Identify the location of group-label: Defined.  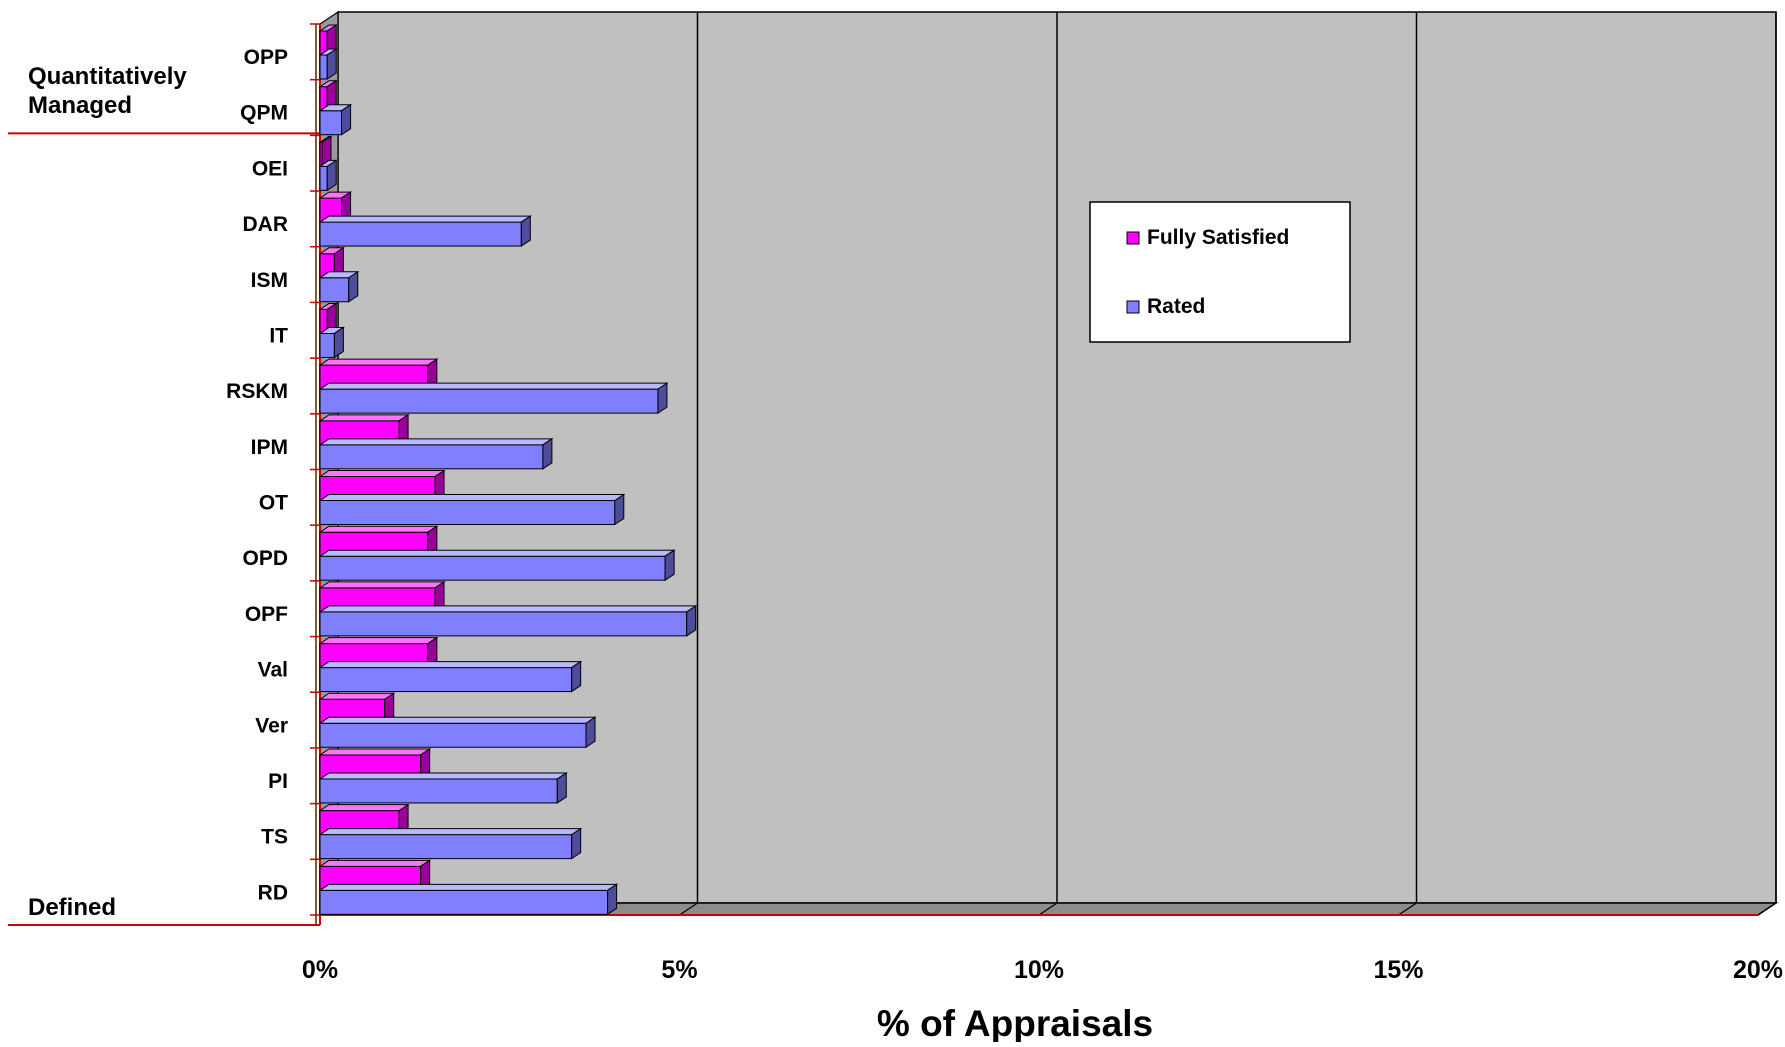
(72, 907).